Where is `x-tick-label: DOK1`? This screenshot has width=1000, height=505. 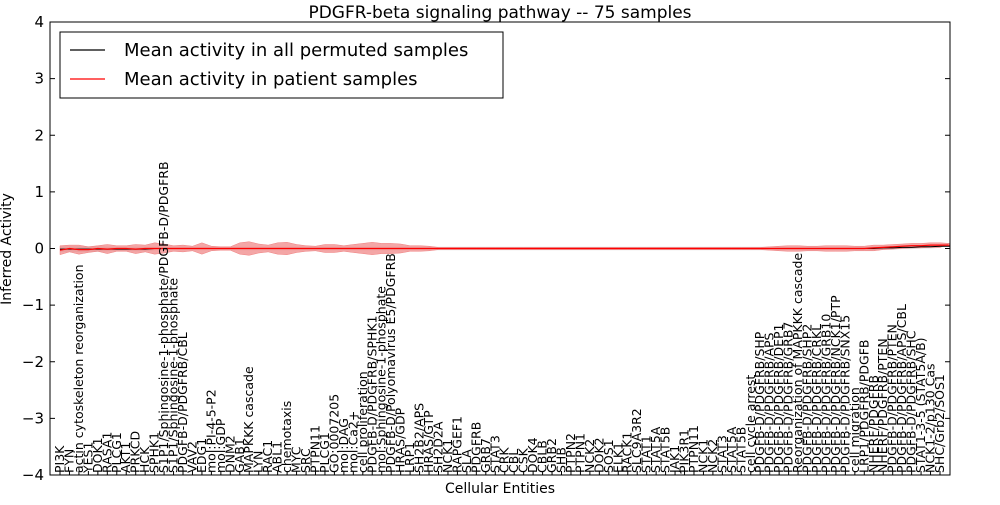 x-tick-label: DOK1 is located at coordinates (97, 455).